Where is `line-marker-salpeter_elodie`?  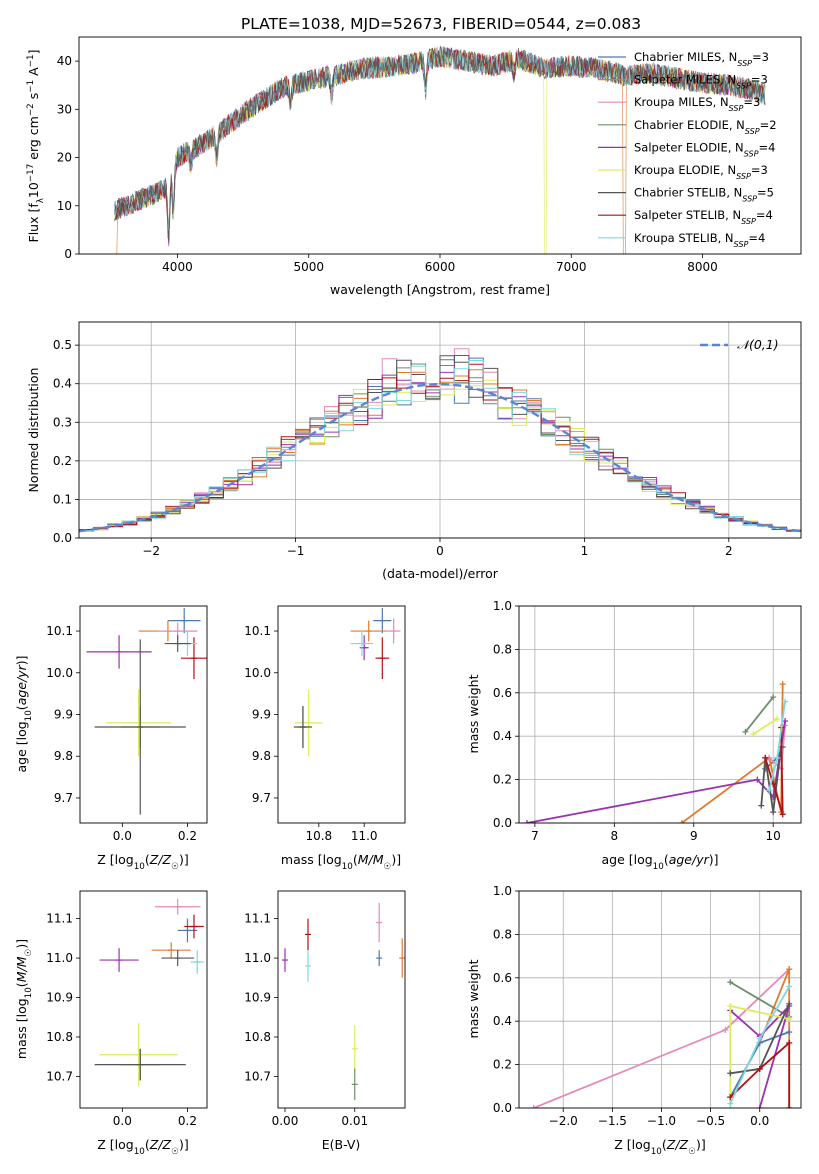 line-marker-salpeter_elodie is located at coordinates (526, 821).